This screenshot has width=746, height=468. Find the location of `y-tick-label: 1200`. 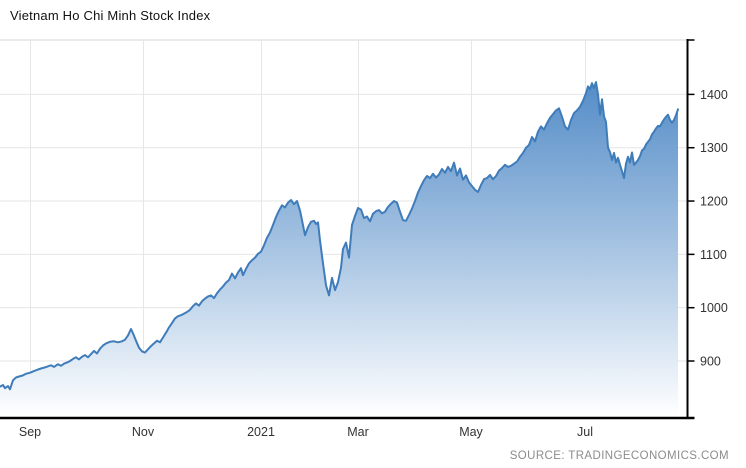

y-tick-label: 1200 is located at coordinates (714, 202).